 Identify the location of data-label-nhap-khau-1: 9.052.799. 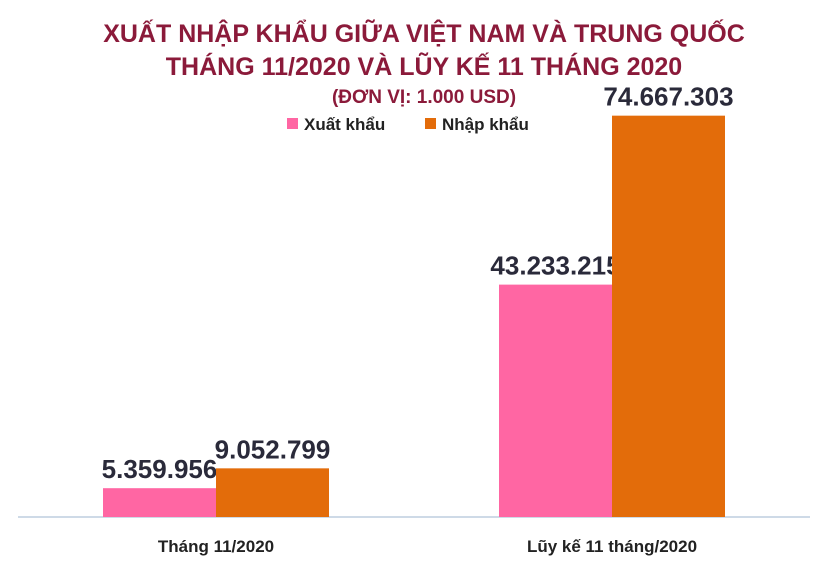
(273, 449).